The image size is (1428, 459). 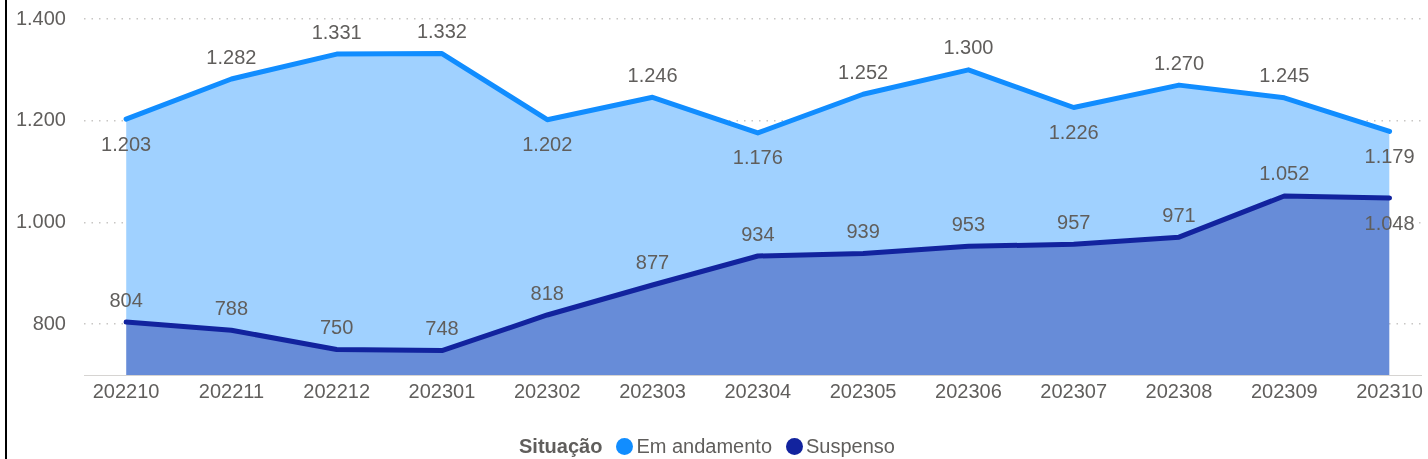 I want to click on data-label: 1.300, so click(x=968, y=47).